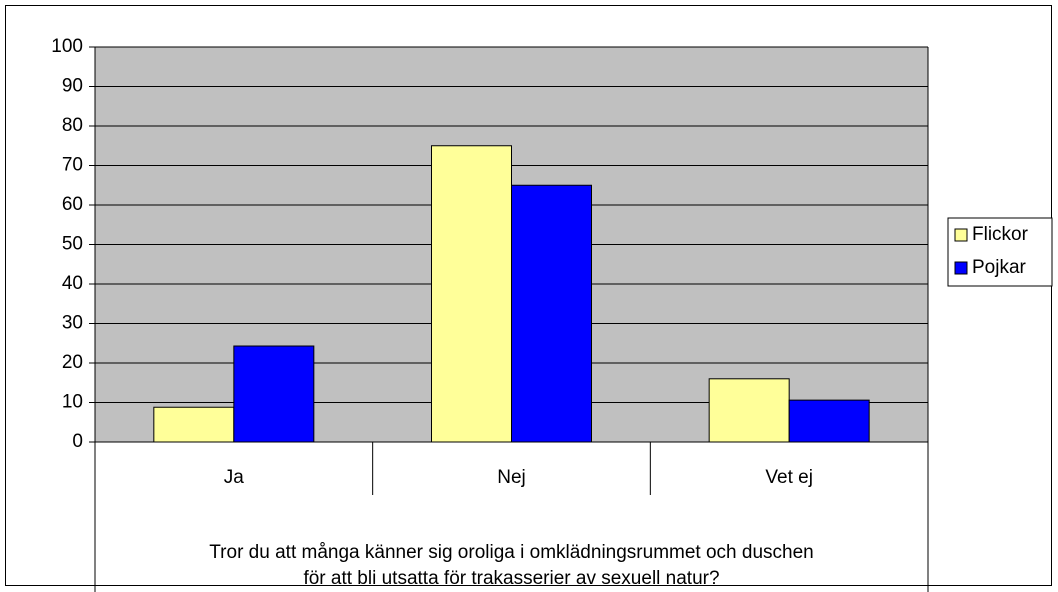 Image resolution: width=1058 pixels, height=592 pixels. I want to click on x-tick-label: Nej, so click(511, 477).